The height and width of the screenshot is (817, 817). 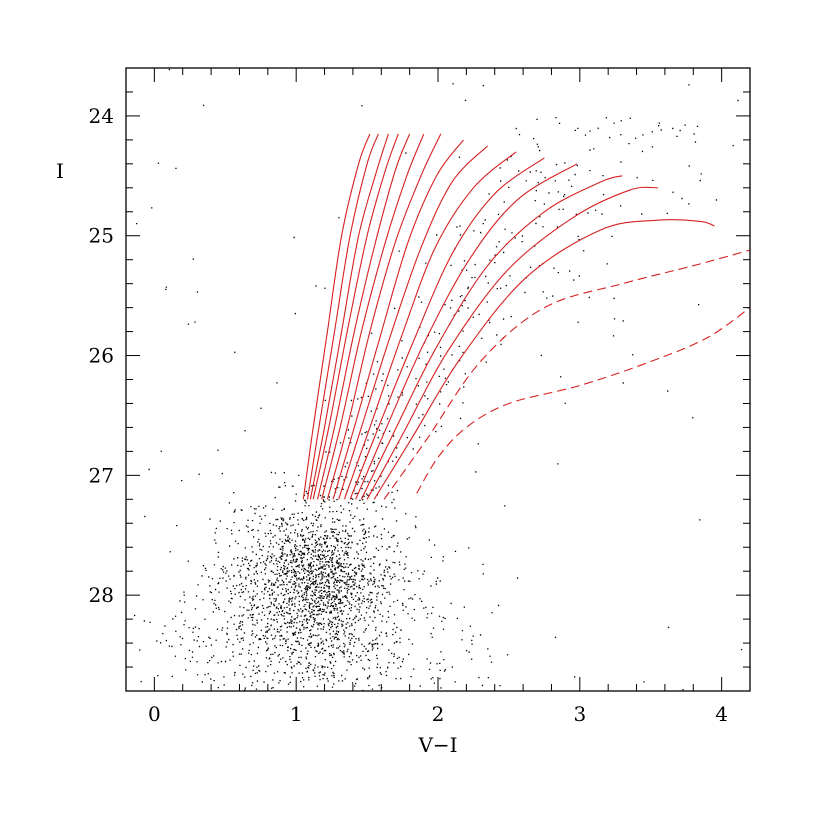 What do you see at coordinates (154, 714) in the screenshot?
I see `x-tick-label: 0` at bounding box center [154, 714].